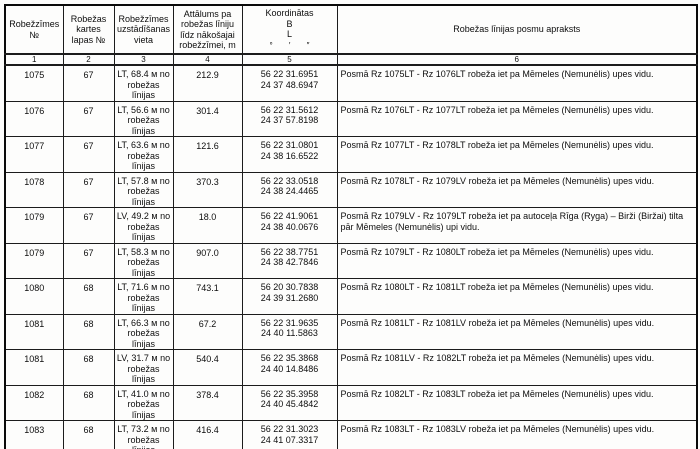 This screenshot has width=700, height=449. Describe the element at coordinates (143, 189) in the screenshot. I see `placement-cell: LT, 57.8 м no robežas līnijas` at that location.